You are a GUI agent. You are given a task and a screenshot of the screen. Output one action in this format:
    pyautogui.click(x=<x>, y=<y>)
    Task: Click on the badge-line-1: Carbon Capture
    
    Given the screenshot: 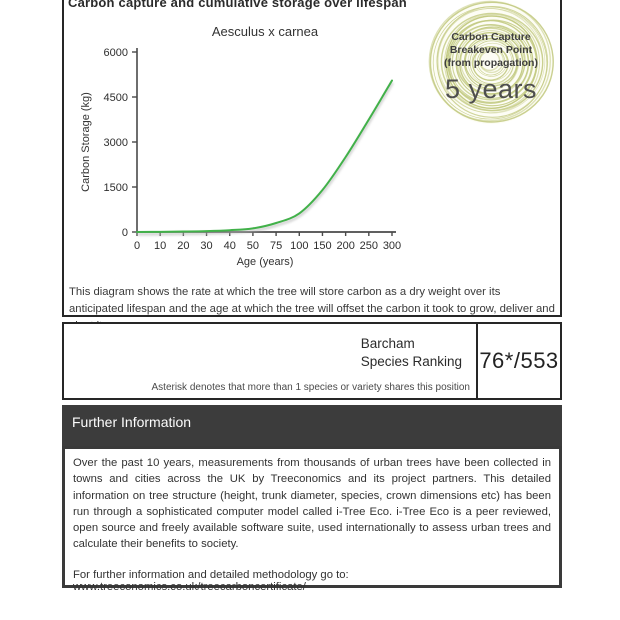 What is the action you would take?
    pyautogui.click(x=491, y=37)
    